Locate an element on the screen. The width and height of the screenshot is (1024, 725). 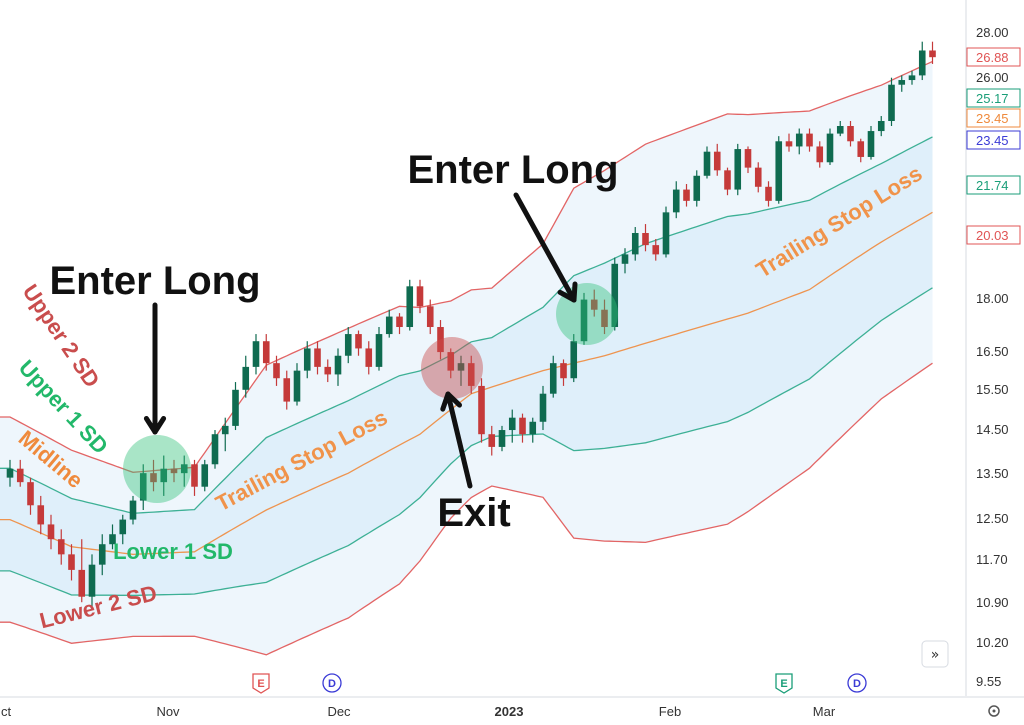
entry-signal-circle is located at coordinates (587, 314).